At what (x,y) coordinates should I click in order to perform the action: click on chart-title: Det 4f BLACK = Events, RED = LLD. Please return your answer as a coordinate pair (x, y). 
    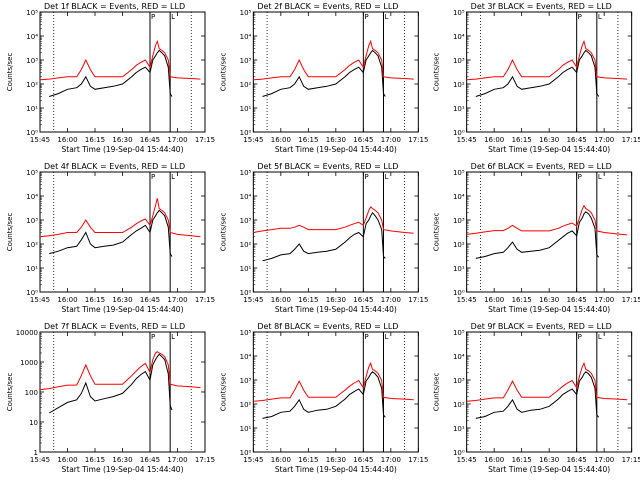
    Looking at the image, I should click on (114, 166).